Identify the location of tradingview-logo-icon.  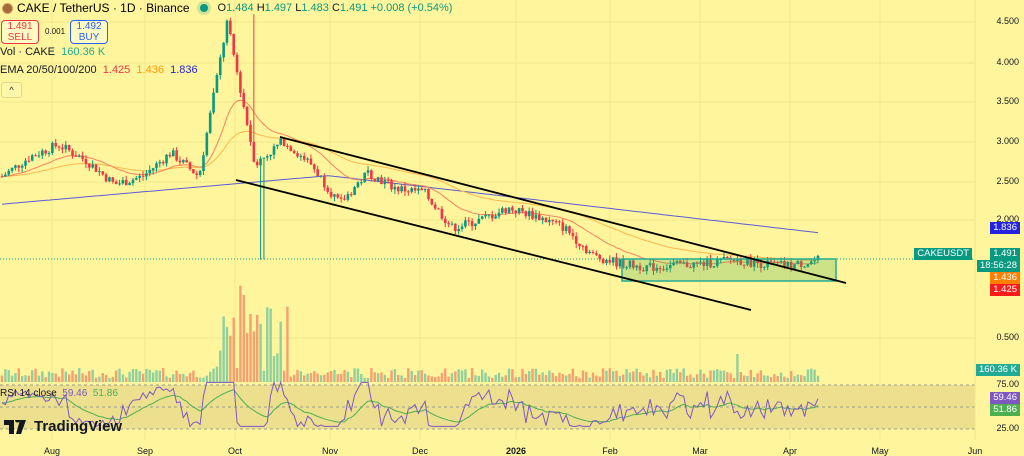
(15, 426).